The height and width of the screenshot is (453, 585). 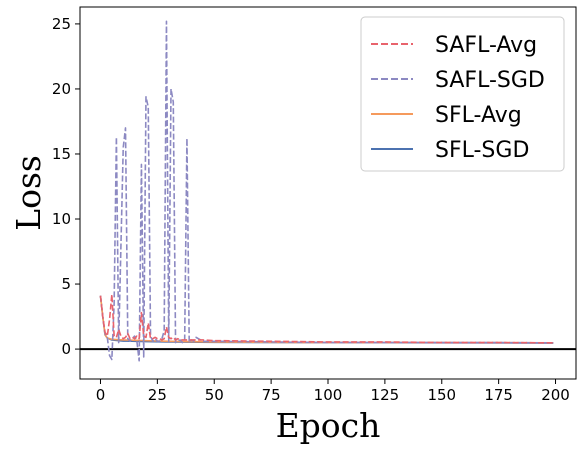 I want to click on legend-label: SAFL-SGD, so click(x=490, y=80).